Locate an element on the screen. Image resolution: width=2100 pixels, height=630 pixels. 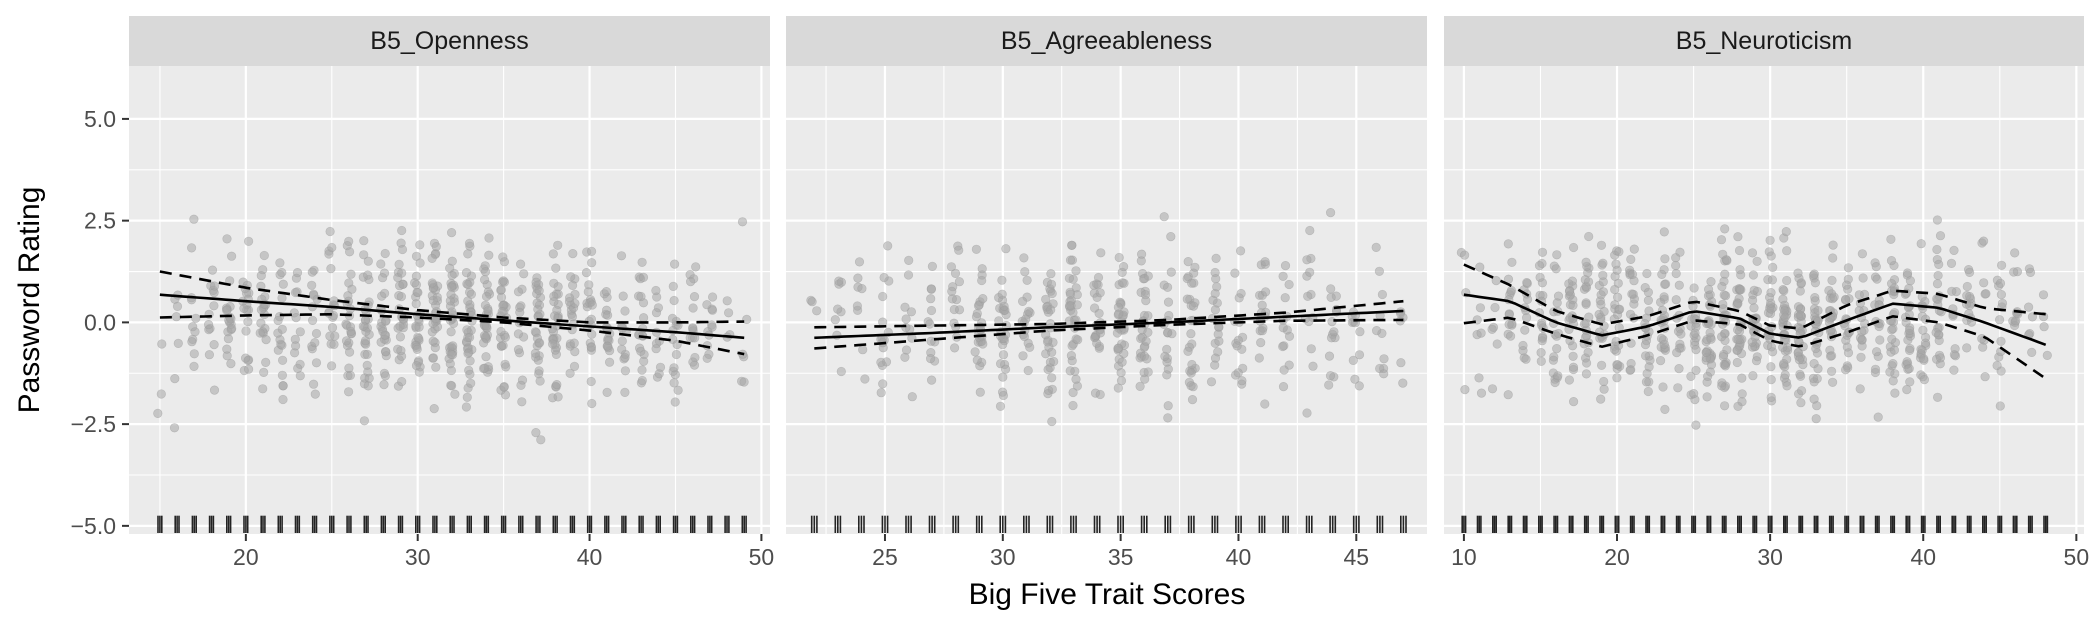
y-tick-label: 0.0 is located at coordinates (100, 322).